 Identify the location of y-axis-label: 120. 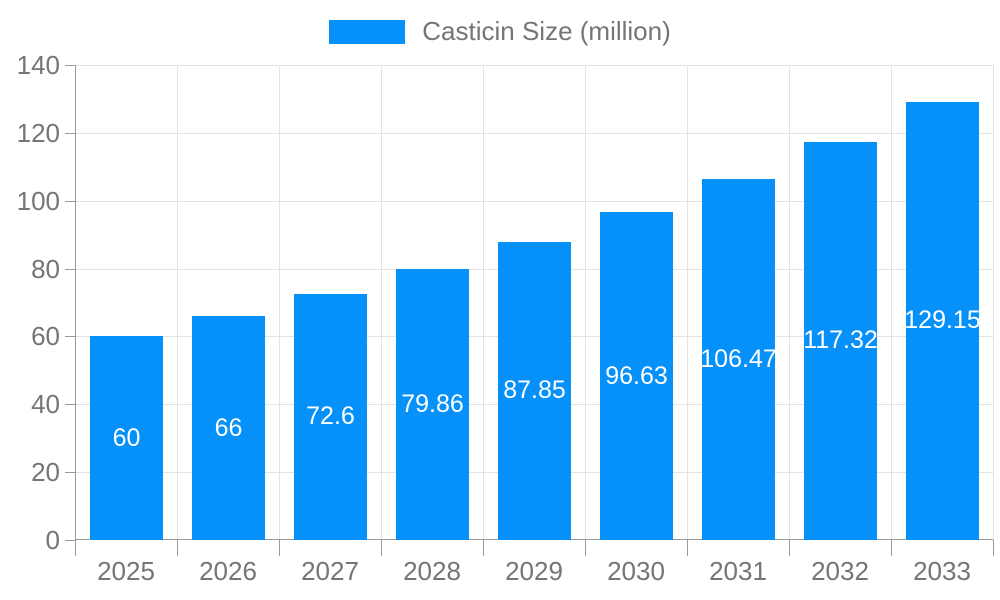
(38, 132).